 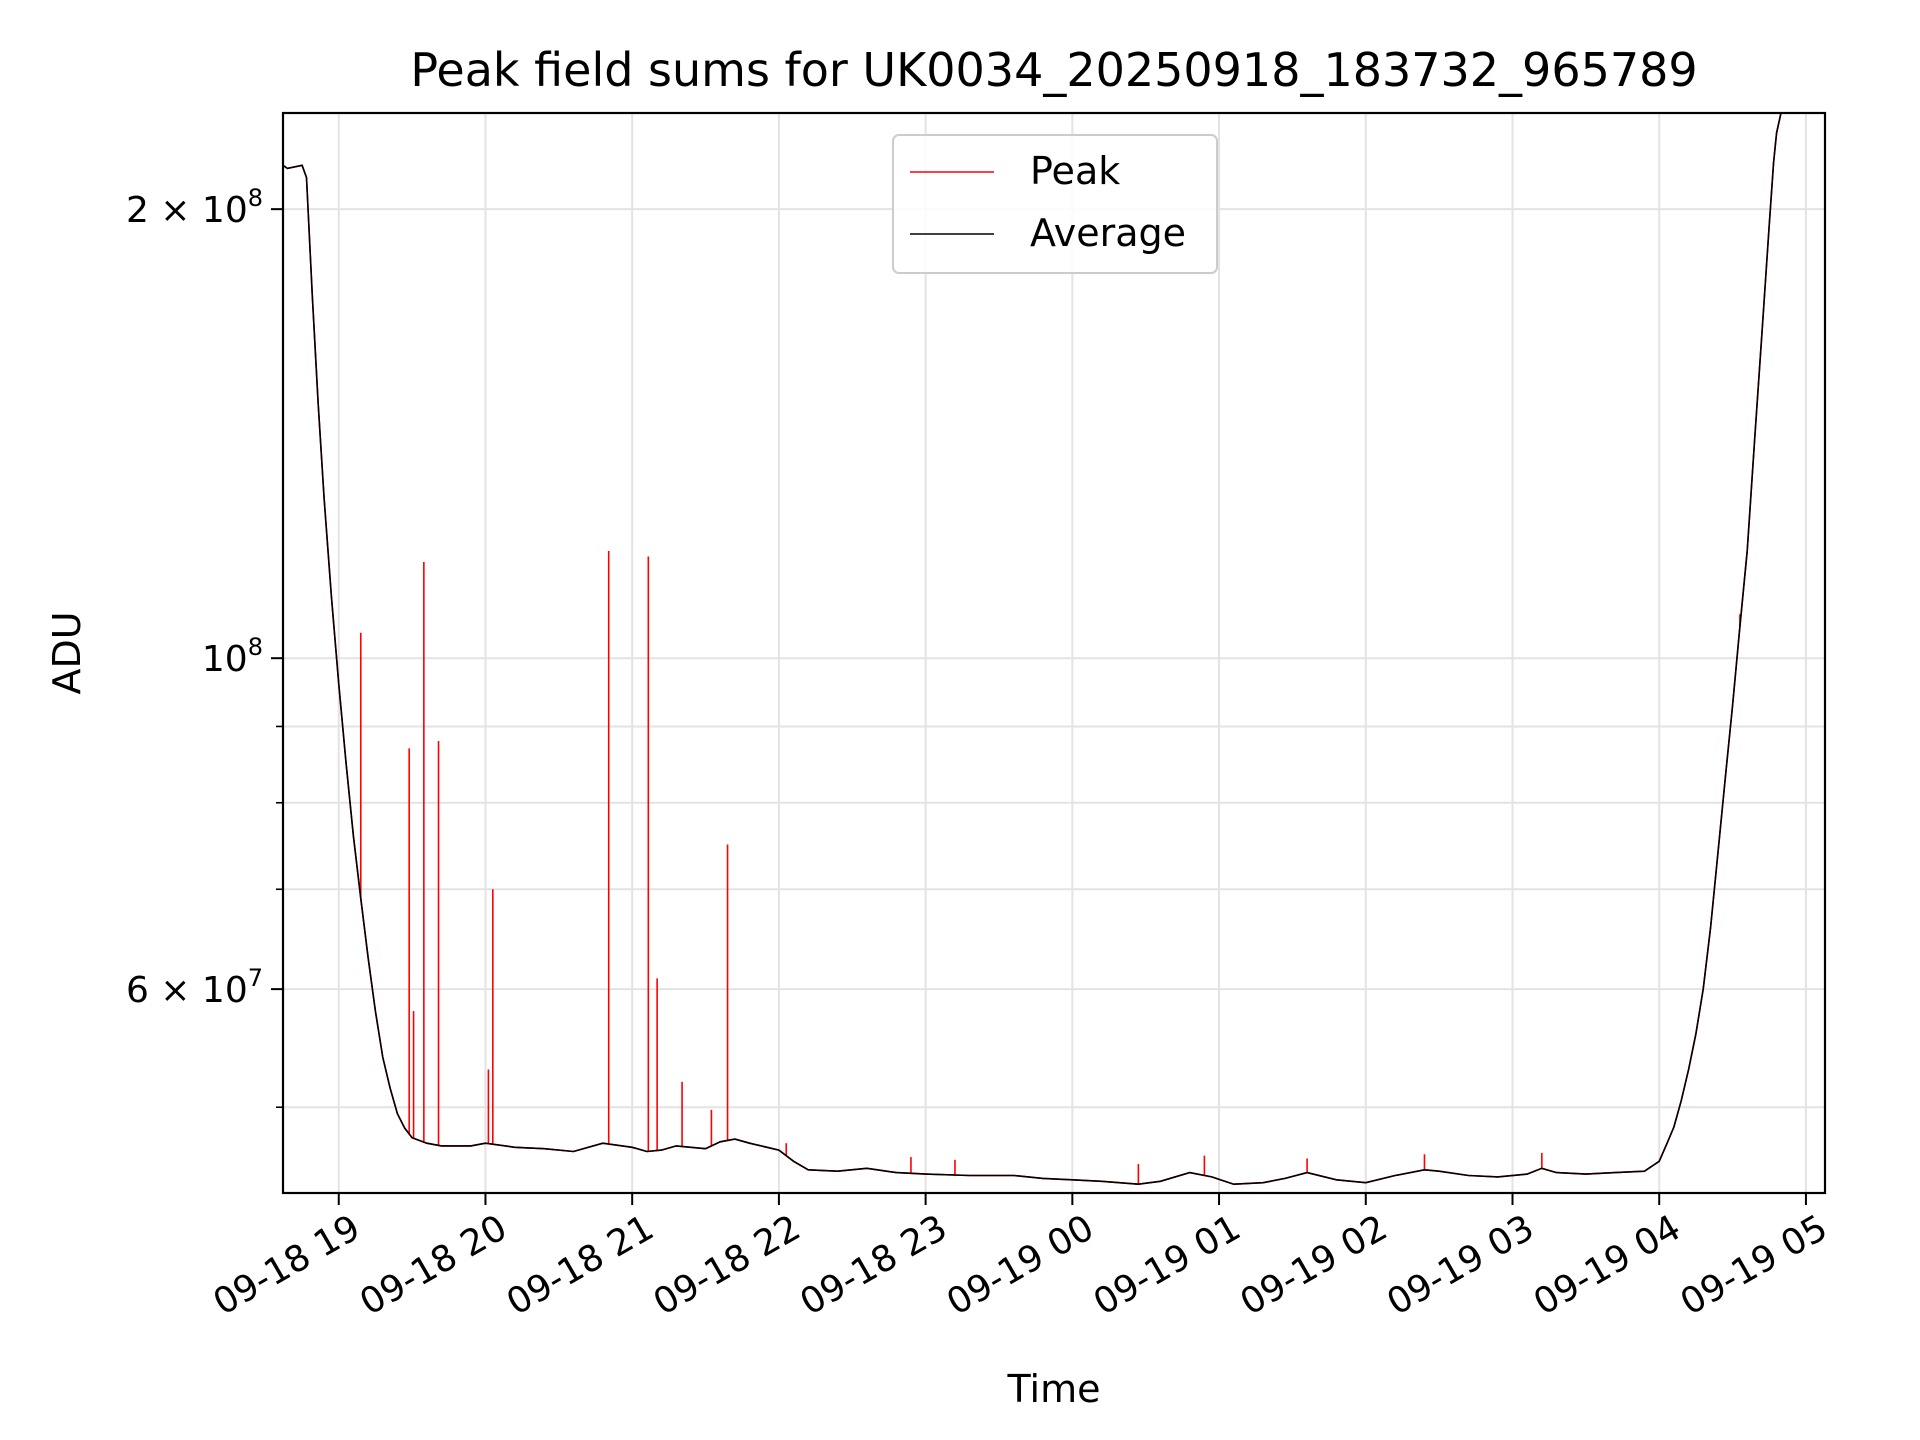 I want to click on legend-label-peak: Peak, so click(x=1075, y=171).